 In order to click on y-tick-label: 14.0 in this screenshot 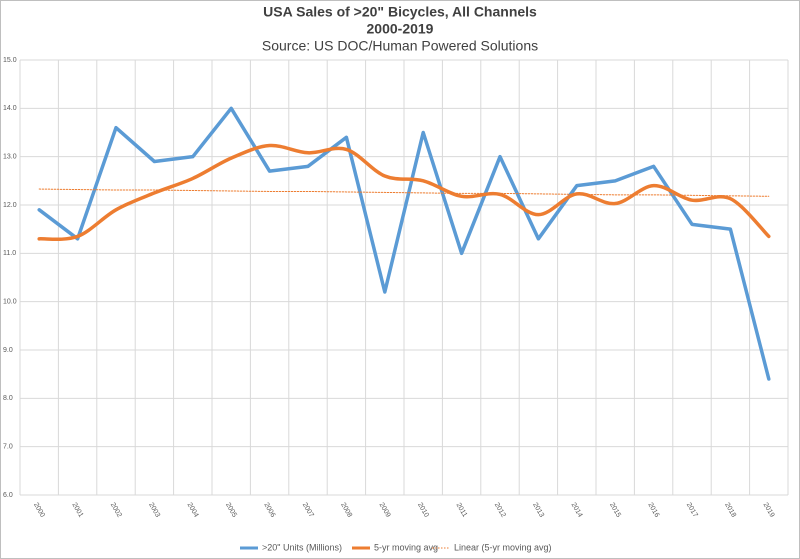, I will do `click(10, 108)`.